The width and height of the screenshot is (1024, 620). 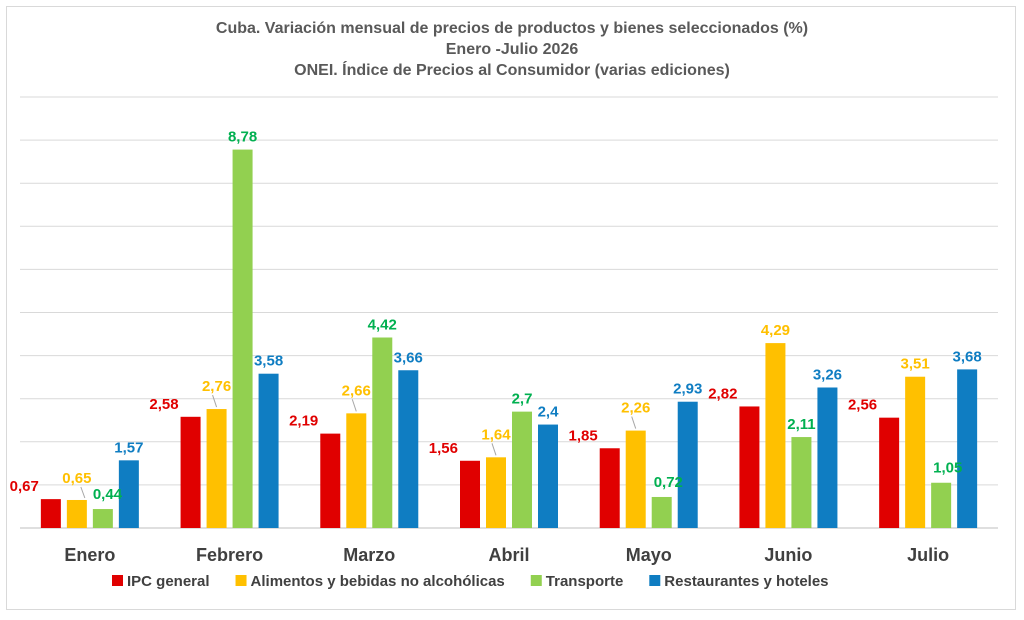 What do you see at coordinates (356, 390) in the screenshot?
I see `data-label: 2,66` at bounding box center [356, 390].